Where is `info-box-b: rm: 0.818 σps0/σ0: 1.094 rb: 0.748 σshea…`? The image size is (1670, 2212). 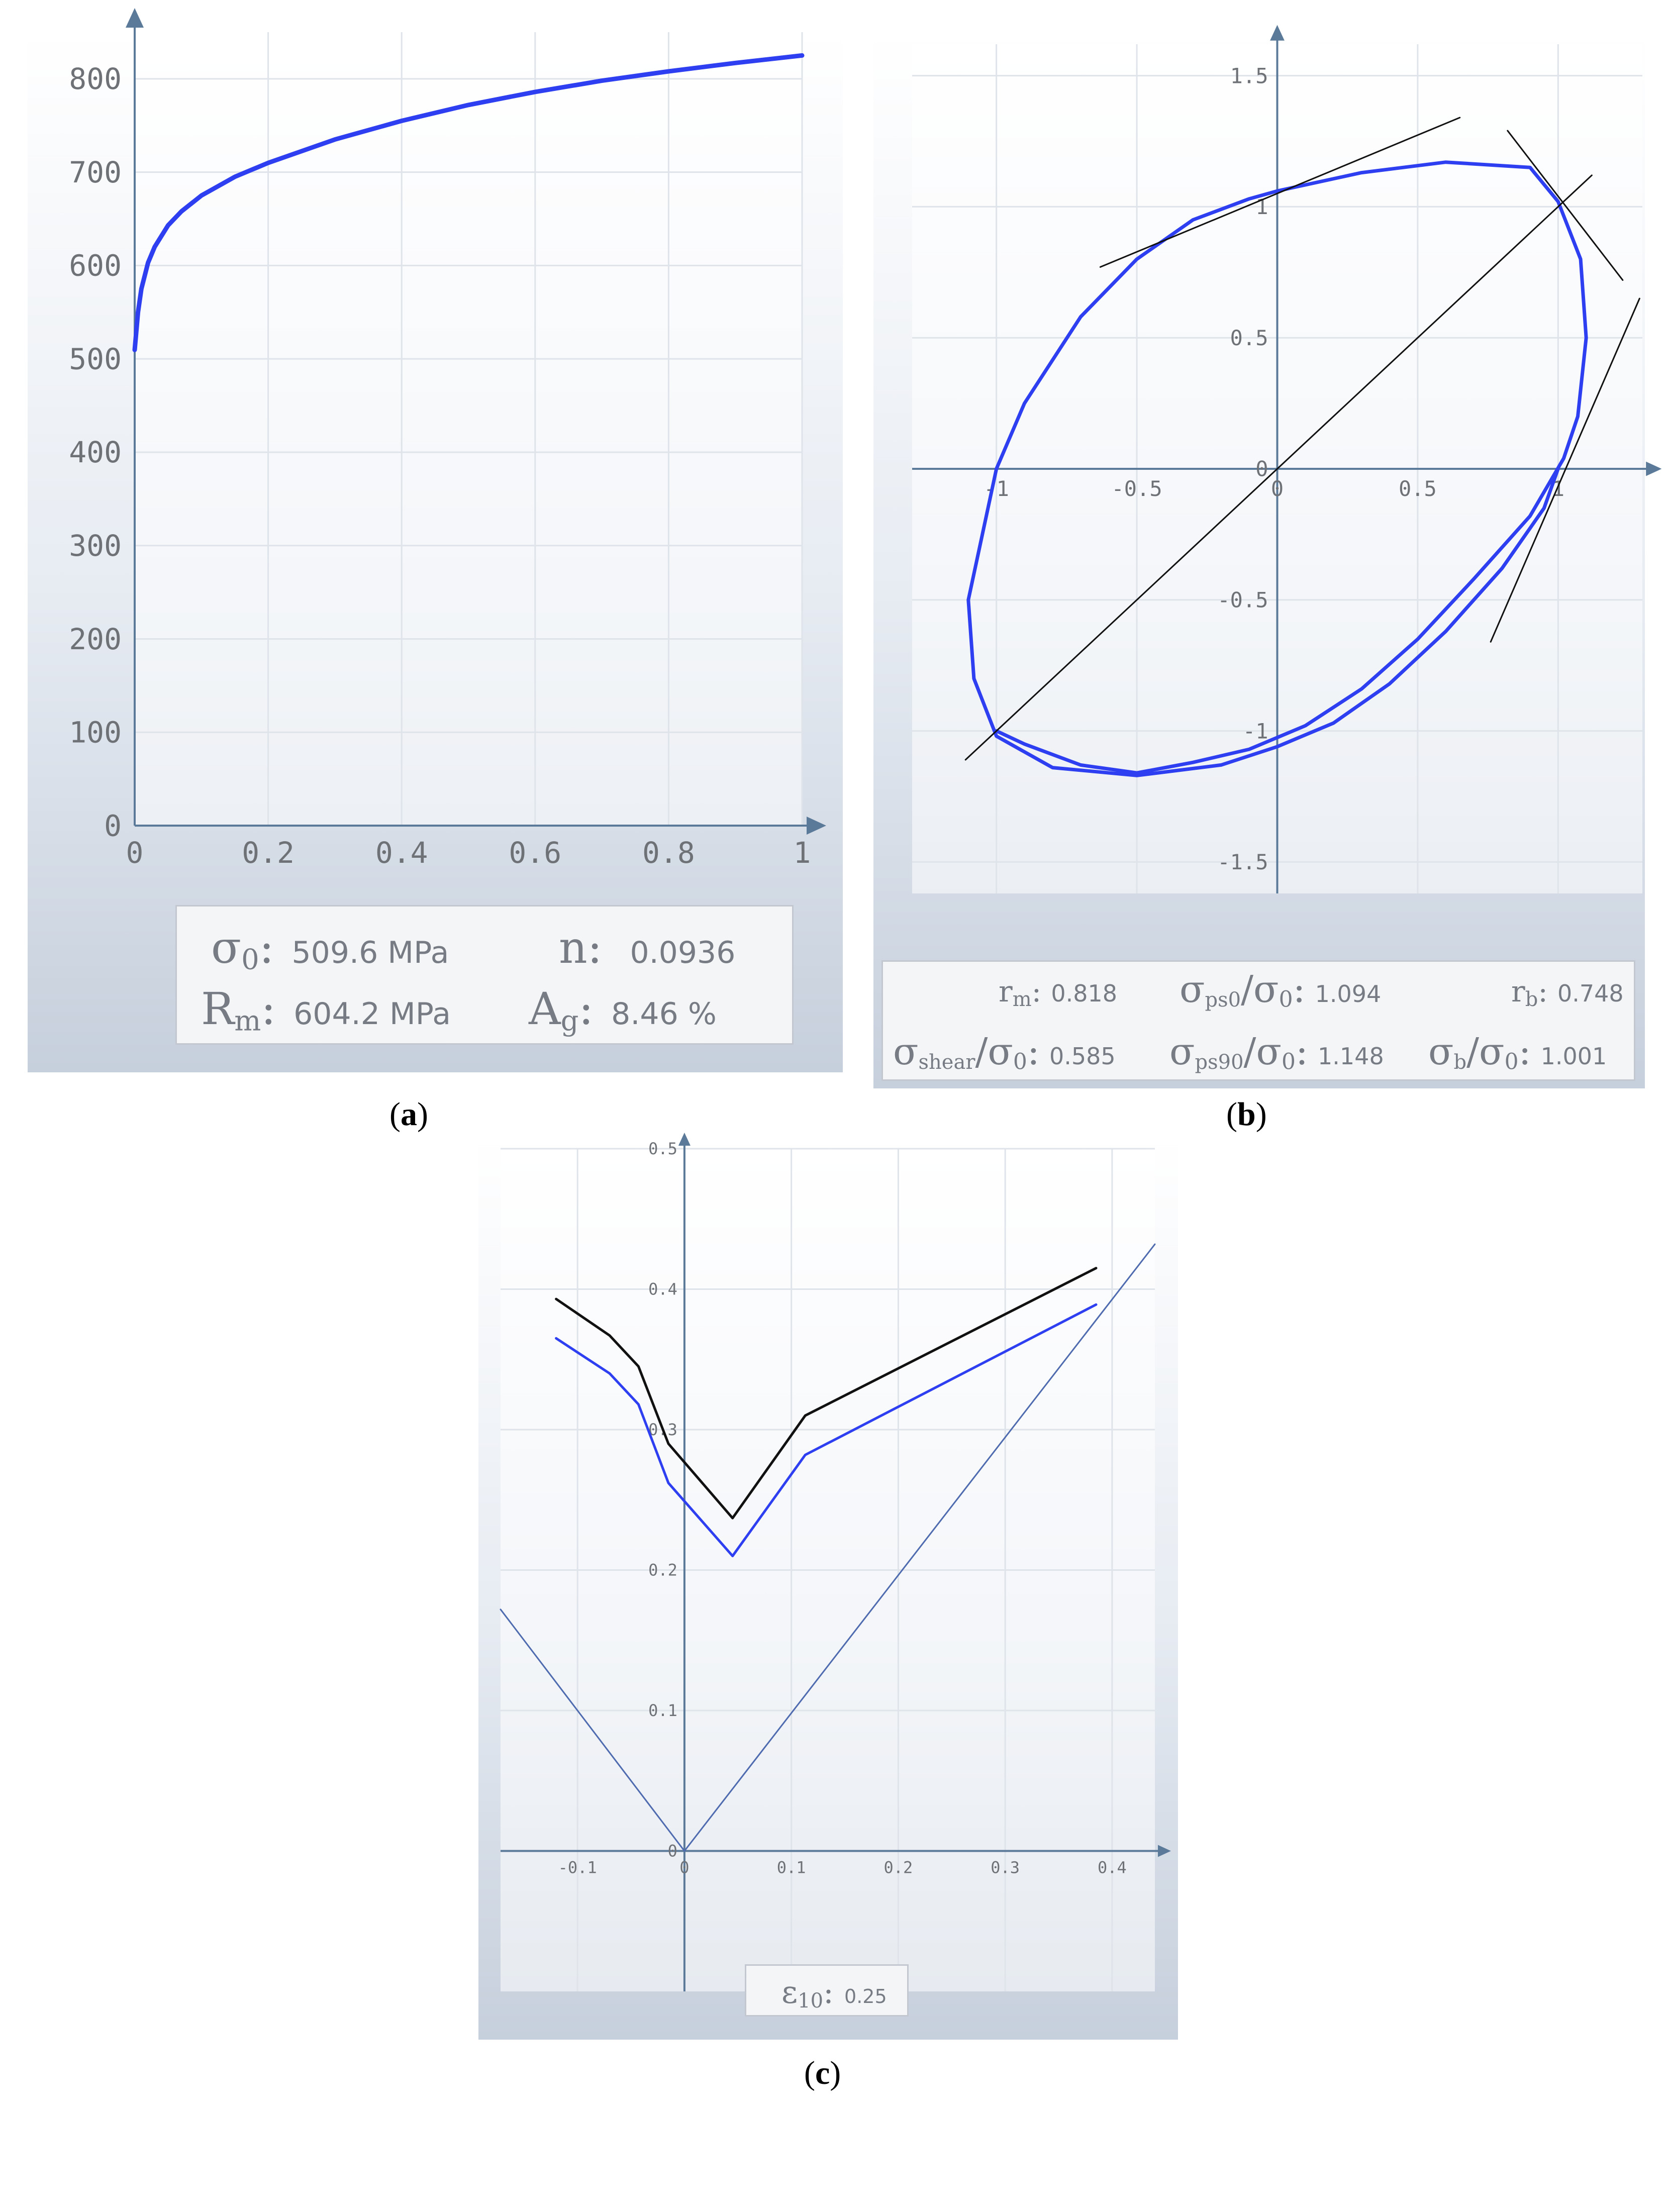 info-box-b: rm: 0.818 σps0/σ0: 1.094 rb: 0.748 σshea… is located at coordinates (1258, 1020).